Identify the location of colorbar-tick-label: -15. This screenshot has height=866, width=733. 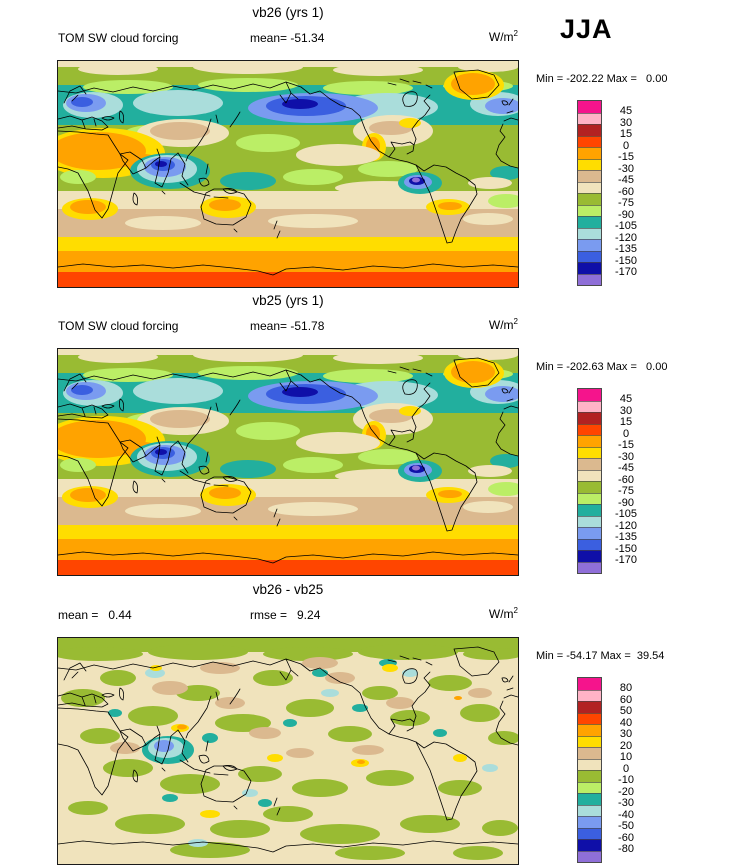
(626, 445).